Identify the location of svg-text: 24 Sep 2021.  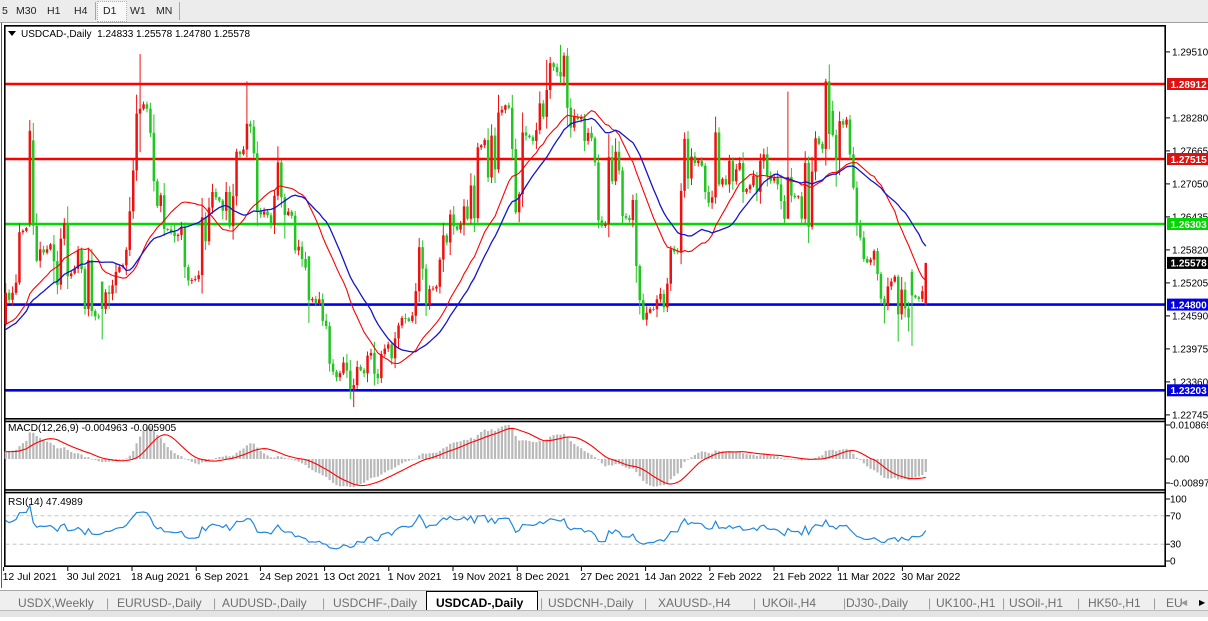
(289, 577).